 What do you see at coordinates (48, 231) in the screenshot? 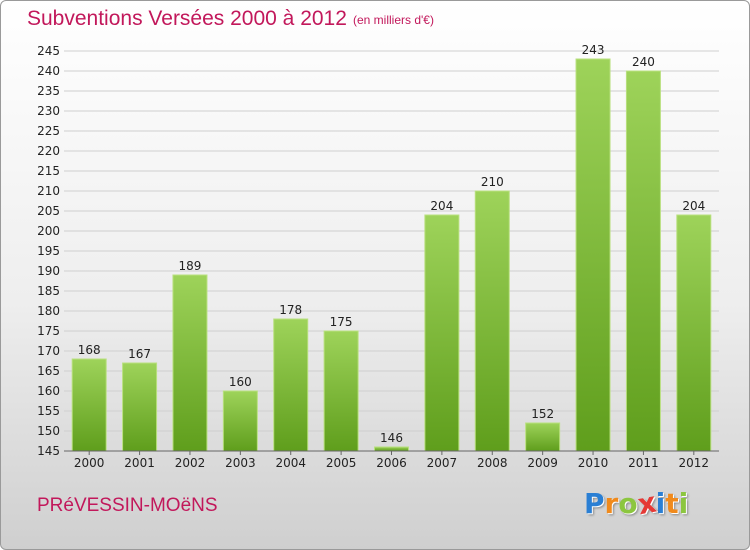
I see `y-tick-label: 200` at bounding box center [48, 231].